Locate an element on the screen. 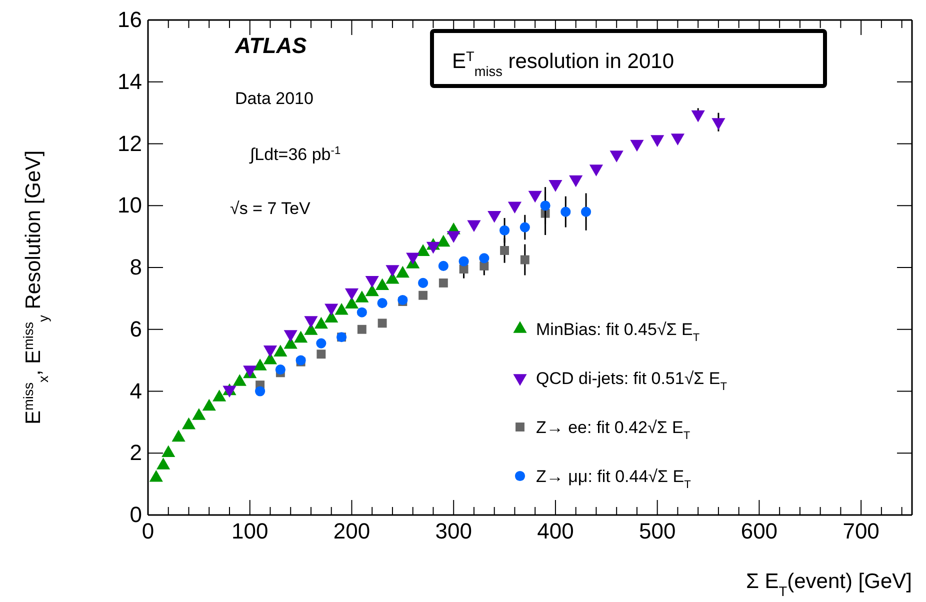  x-tick-label: 600 is located at coordinates (759, 531).